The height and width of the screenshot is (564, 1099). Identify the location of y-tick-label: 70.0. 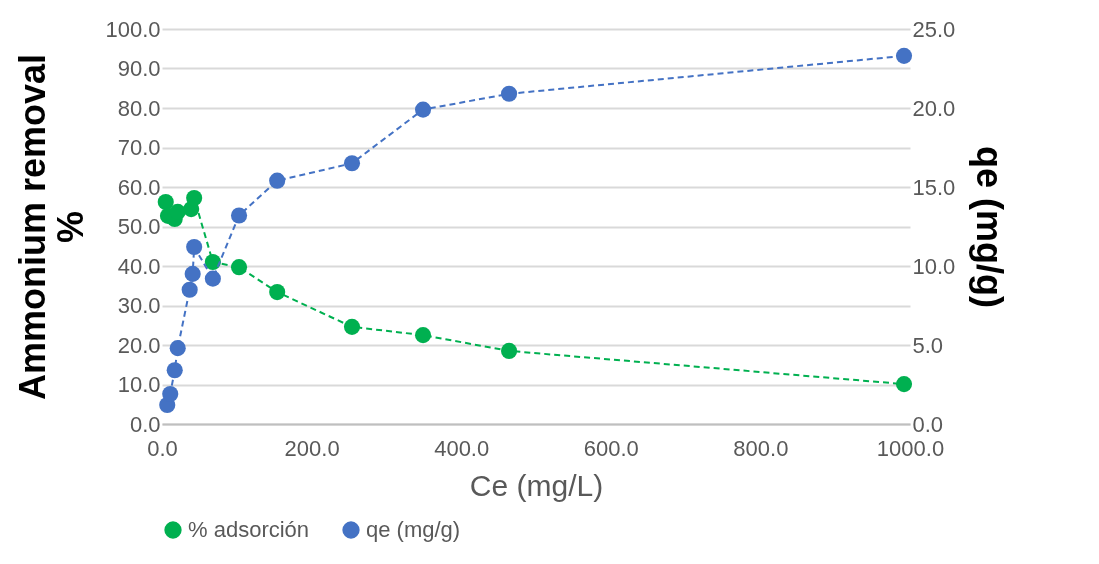
(139, 147).